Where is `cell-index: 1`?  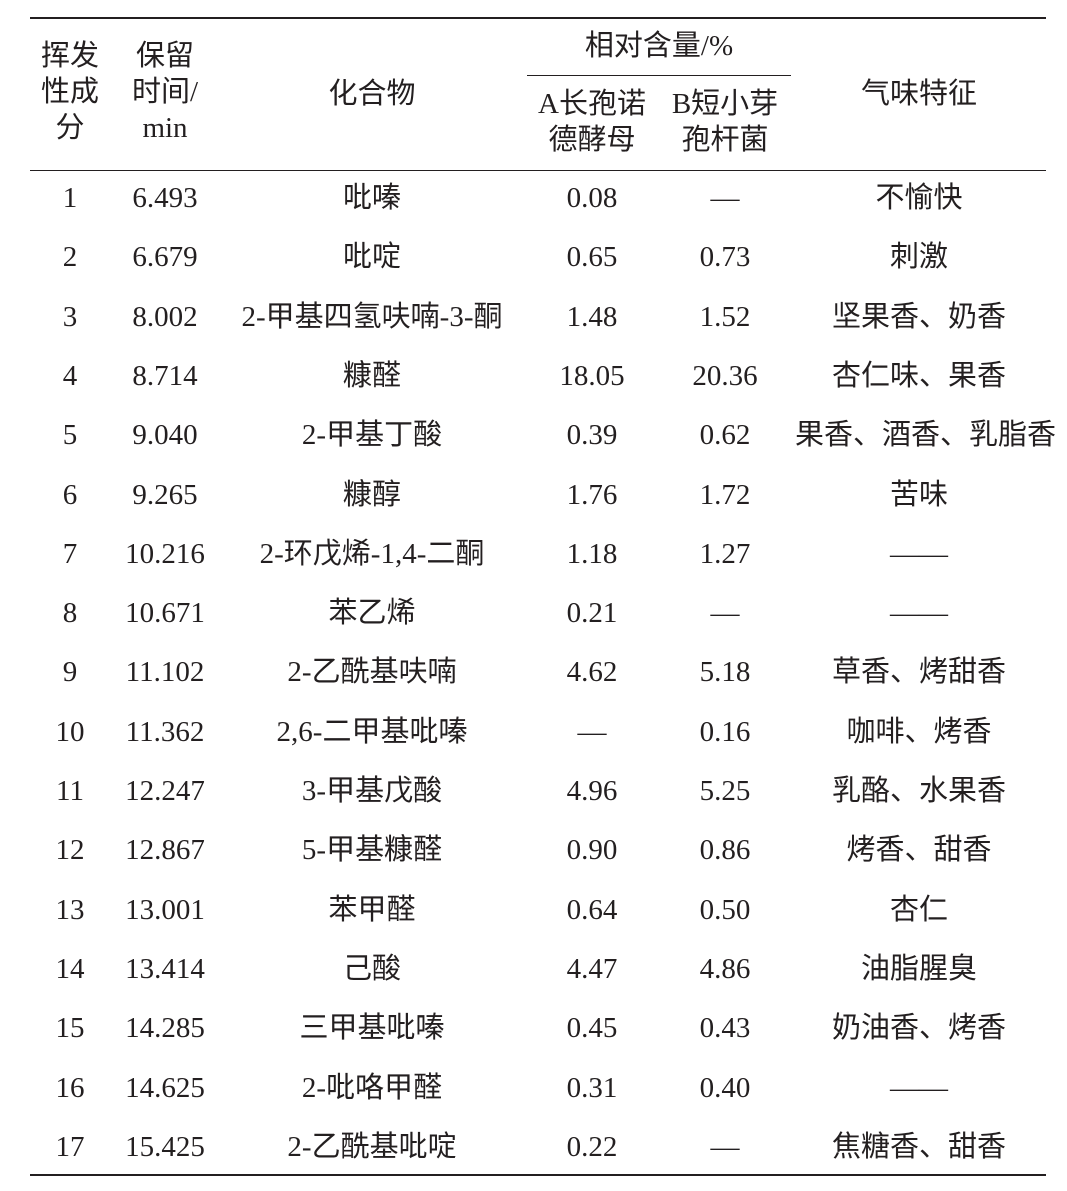
cell-index: 1 is located at coordinates (70, 198).